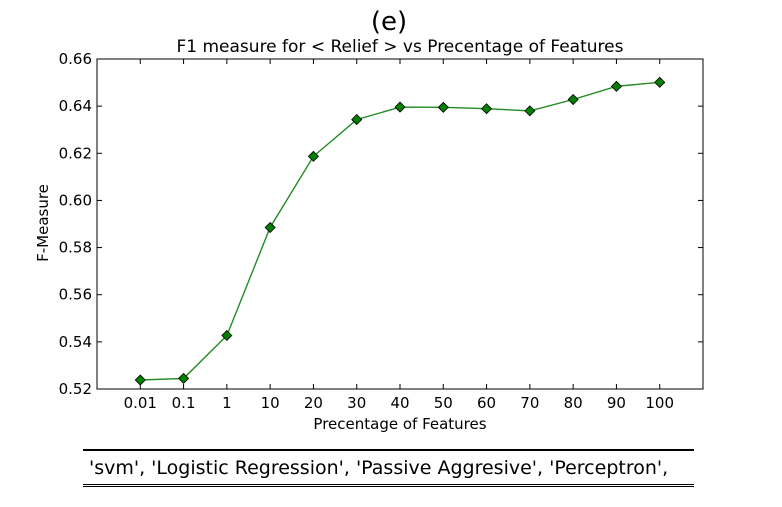 The image size is (782, 507). What do you see at coordinates (75, 153) in the screenshot?
I see `y-tick-label: 0.62` at bounding box center [75, 153].